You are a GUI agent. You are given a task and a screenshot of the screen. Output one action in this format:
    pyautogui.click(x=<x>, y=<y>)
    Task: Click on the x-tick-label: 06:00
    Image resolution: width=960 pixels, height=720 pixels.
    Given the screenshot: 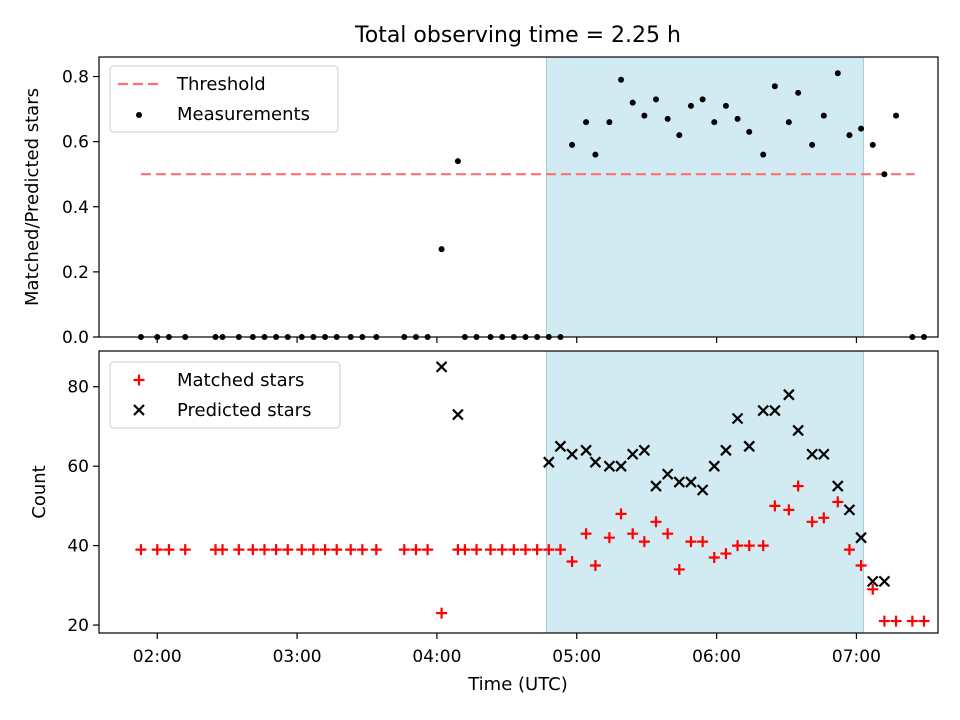 What is the action you would take?
    pyautogui.click(x=716, y=657)
    